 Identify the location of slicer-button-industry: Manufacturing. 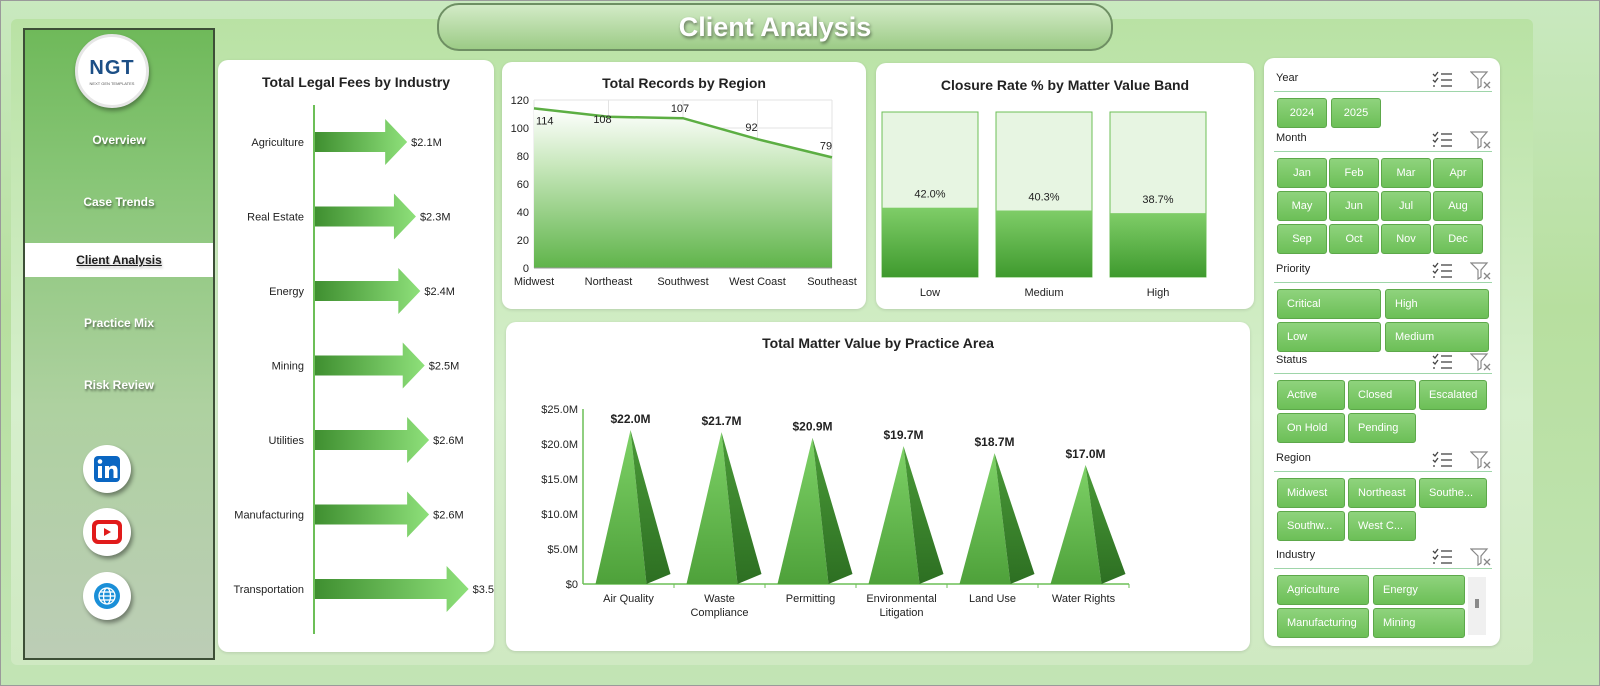
(1323, 623).